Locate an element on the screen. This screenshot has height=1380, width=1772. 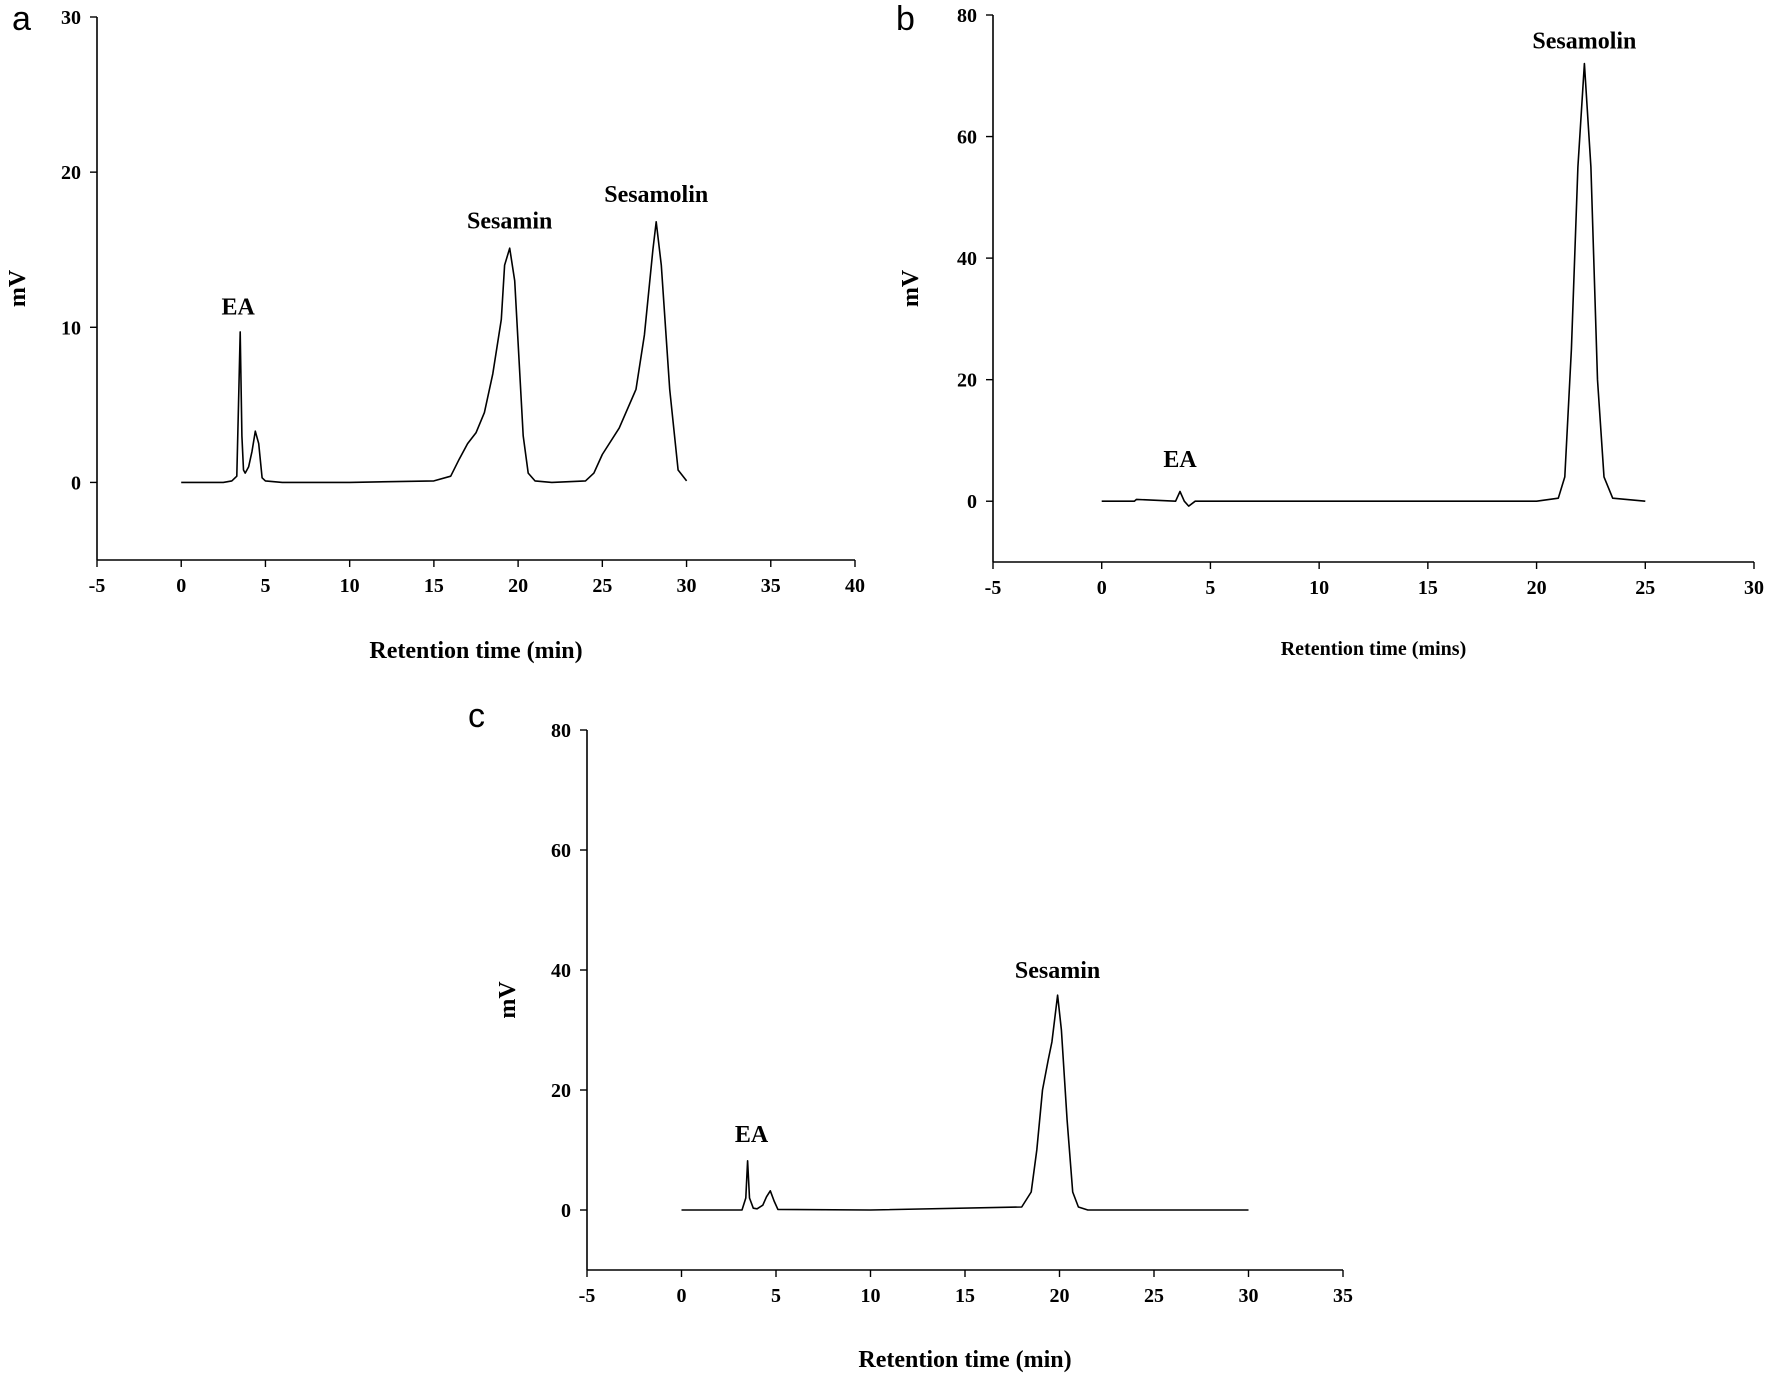
x-axis-title: Retention time (mins) is located at coordinates (1374, 649).